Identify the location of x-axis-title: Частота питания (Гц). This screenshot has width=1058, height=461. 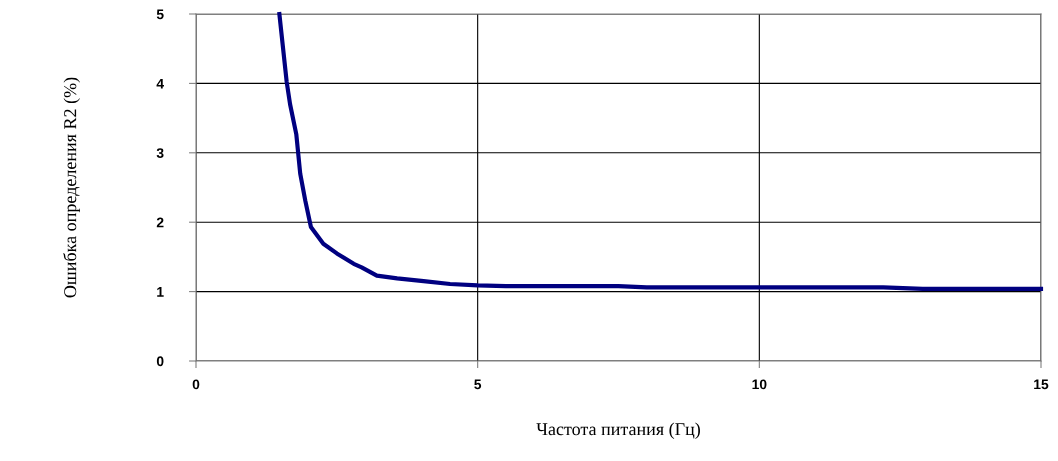
(618, 430).